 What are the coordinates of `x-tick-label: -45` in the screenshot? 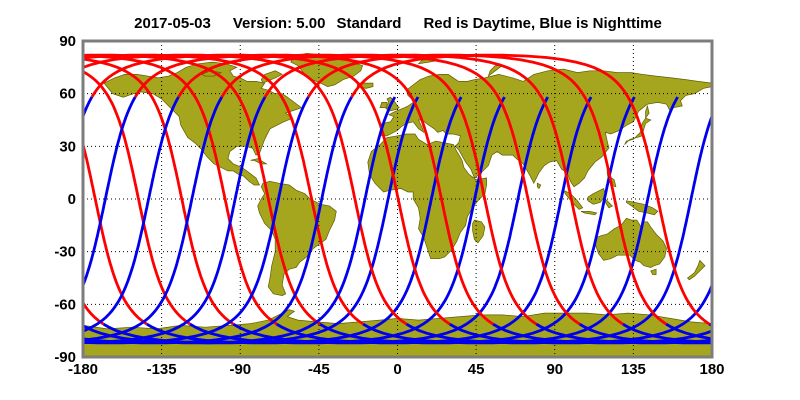 It's located at (319, 369).